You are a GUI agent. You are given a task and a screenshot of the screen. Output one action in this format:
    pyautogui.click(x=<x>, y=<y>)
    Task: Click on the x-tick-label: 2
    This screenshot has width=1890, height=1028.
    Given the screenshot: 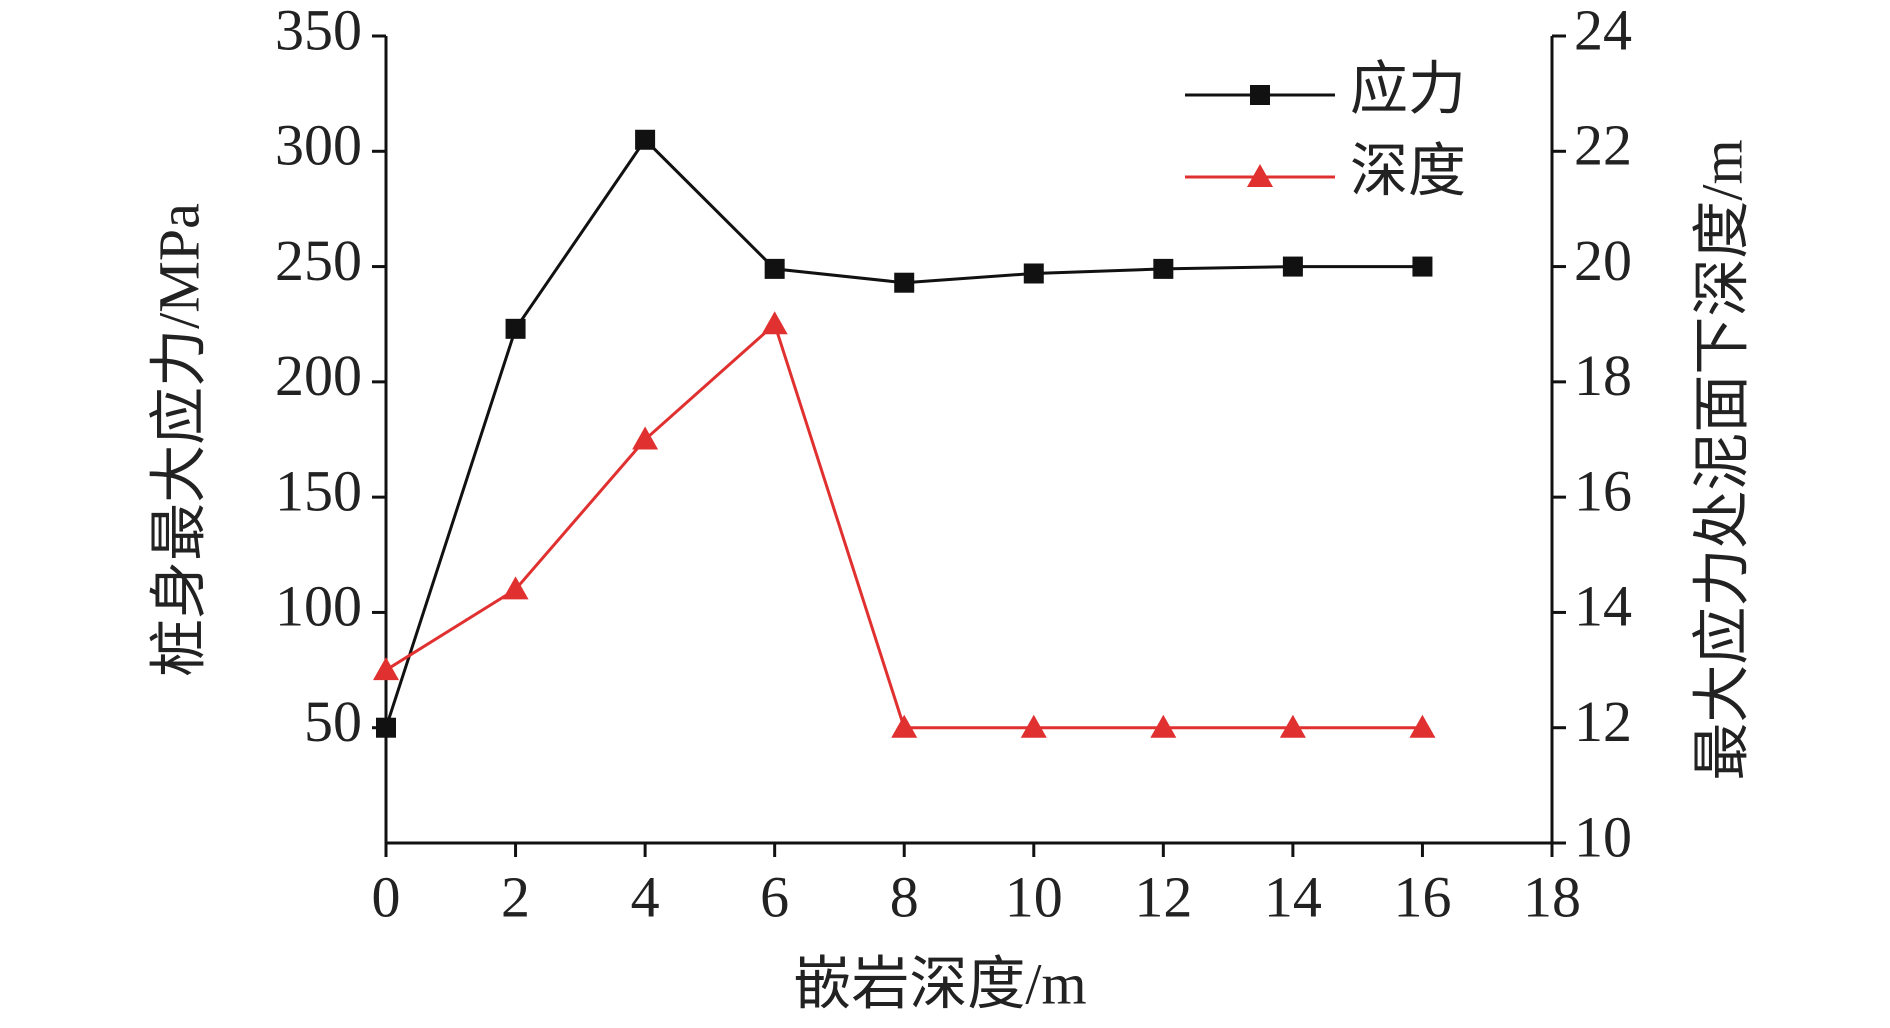 What is the action you would take?
    pyautogui.click(x=515, y=896)
    